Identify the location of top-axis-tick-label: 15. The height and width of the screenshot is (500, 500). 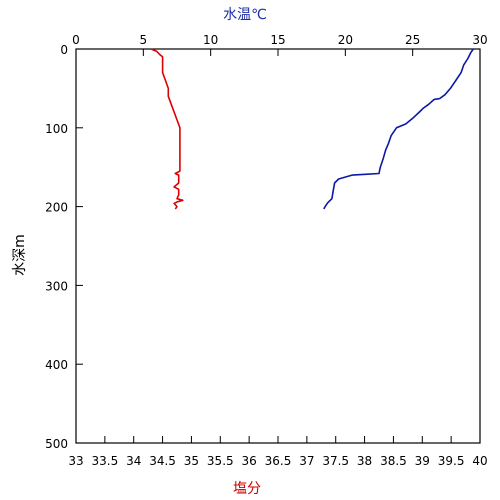
(277, 40).